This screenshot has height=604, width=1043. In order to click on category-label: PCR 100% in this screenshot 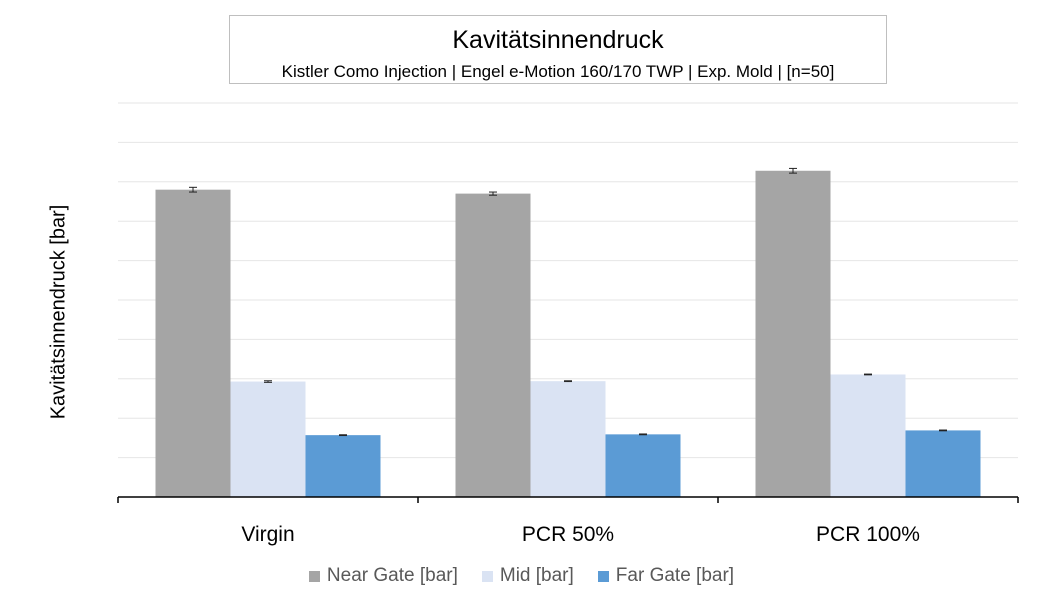, I will do `click(868, 534)`.